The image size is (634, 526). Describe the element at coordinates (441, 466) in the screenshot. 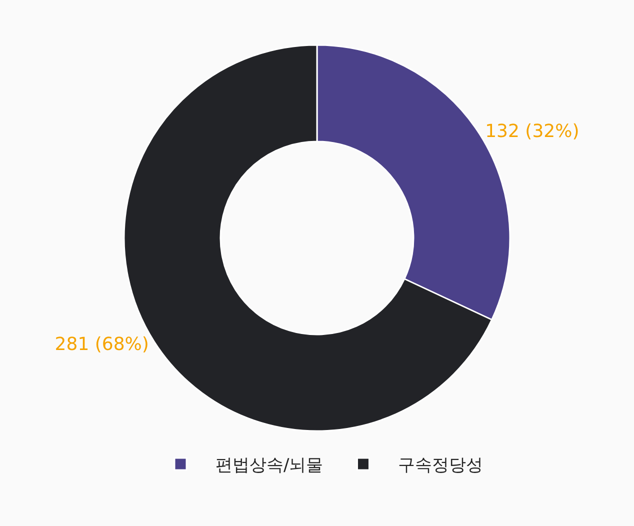

I see `legend-label: 구속정당성` at that location.